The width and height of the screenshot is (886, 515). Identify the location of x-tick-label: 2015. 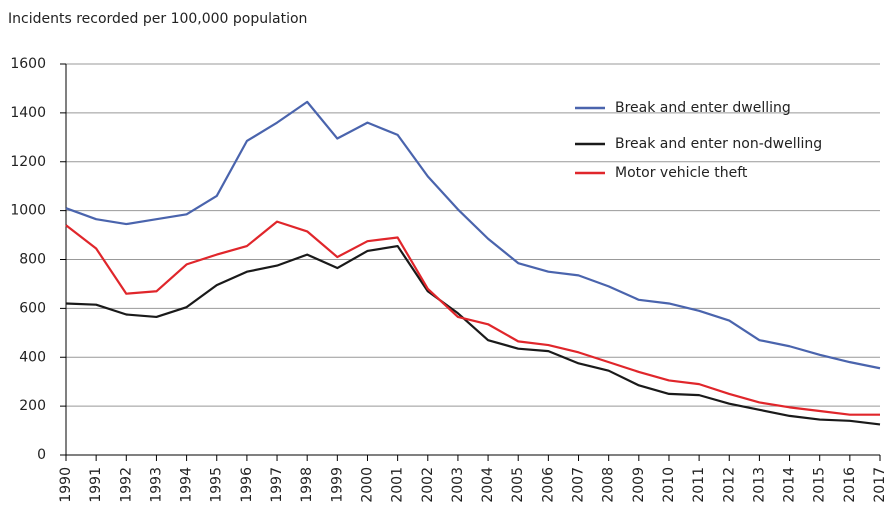
(820, 485).